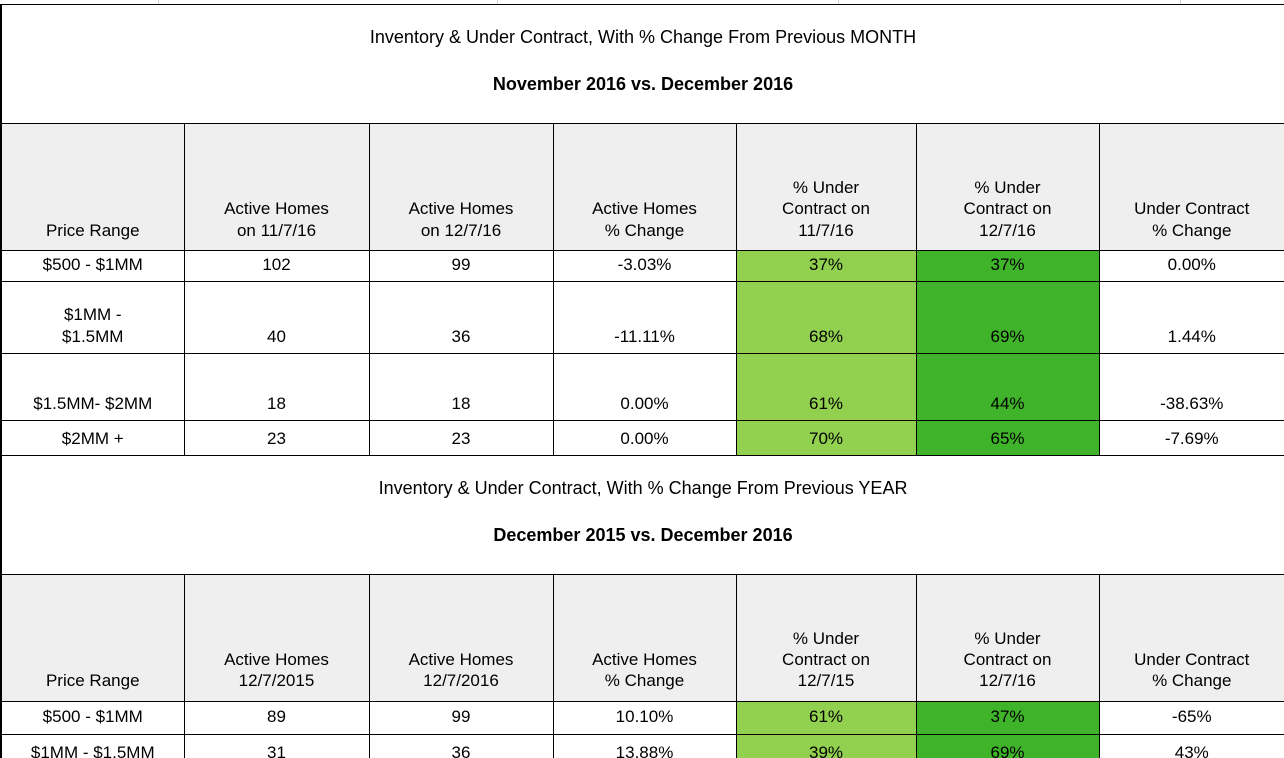  I want to click on uc-change-cell: -38.63%, so click(1191, 386).